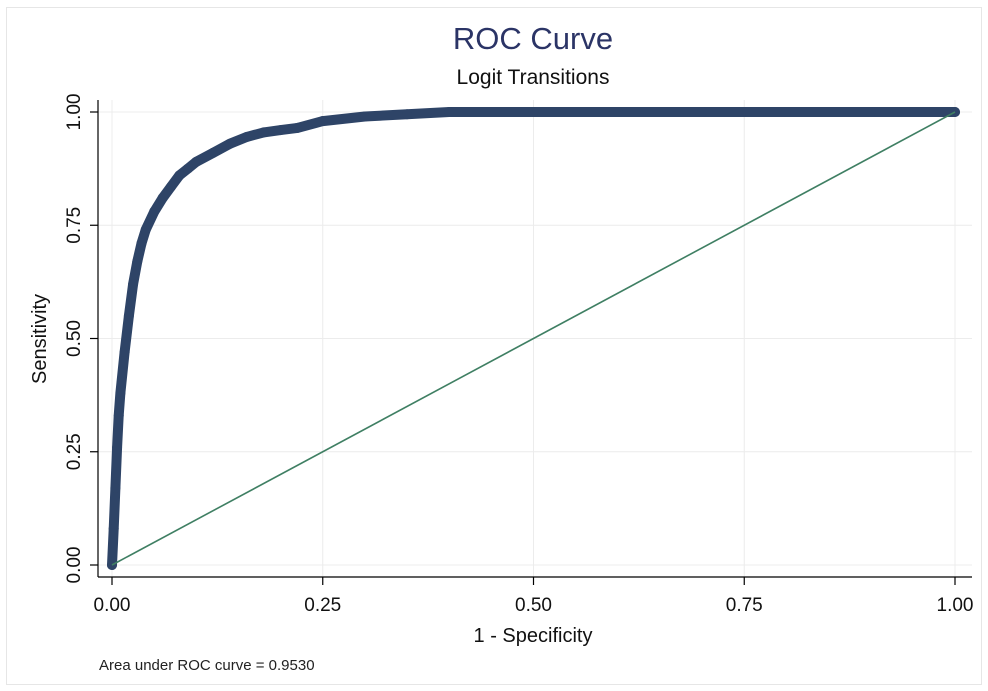 This screenshot has height=691, width=988. What do you see at coordinates (533, 77) in the screenshot?
I see `chart-subtitle: Logit Transitions` at bounding box center [533, 77].